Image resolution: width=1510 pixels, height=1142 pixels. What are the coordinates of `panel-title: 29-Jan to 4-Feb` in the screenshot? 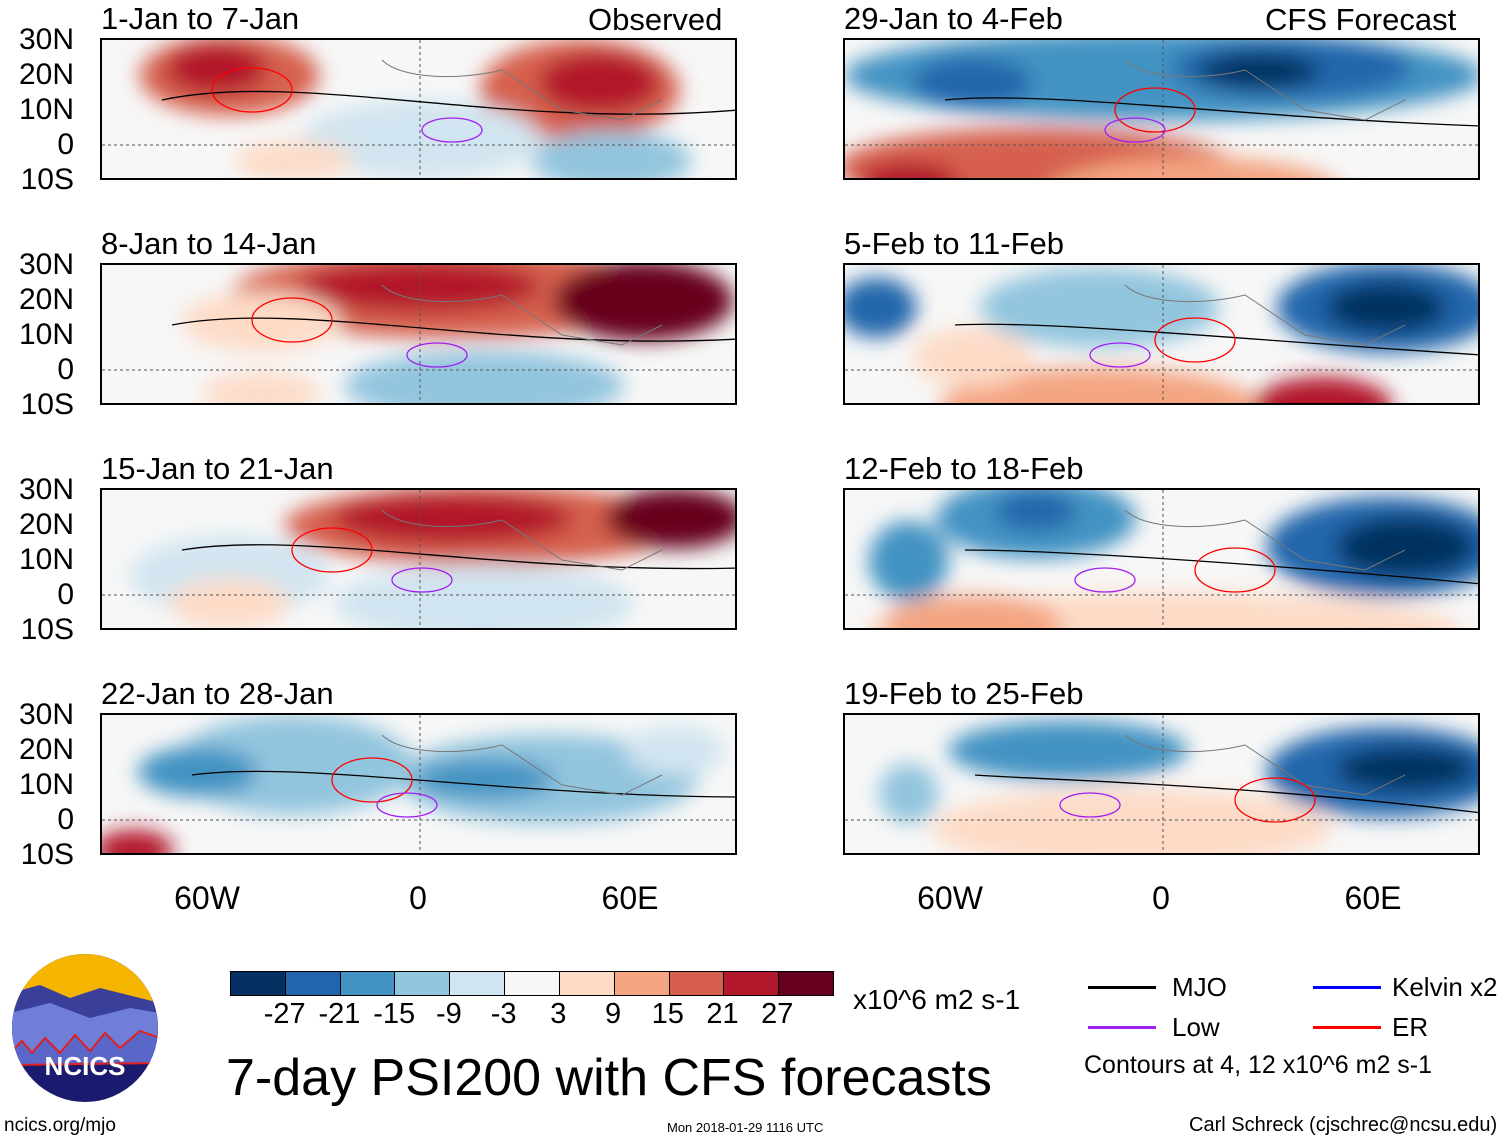 It's located at (953, 18).